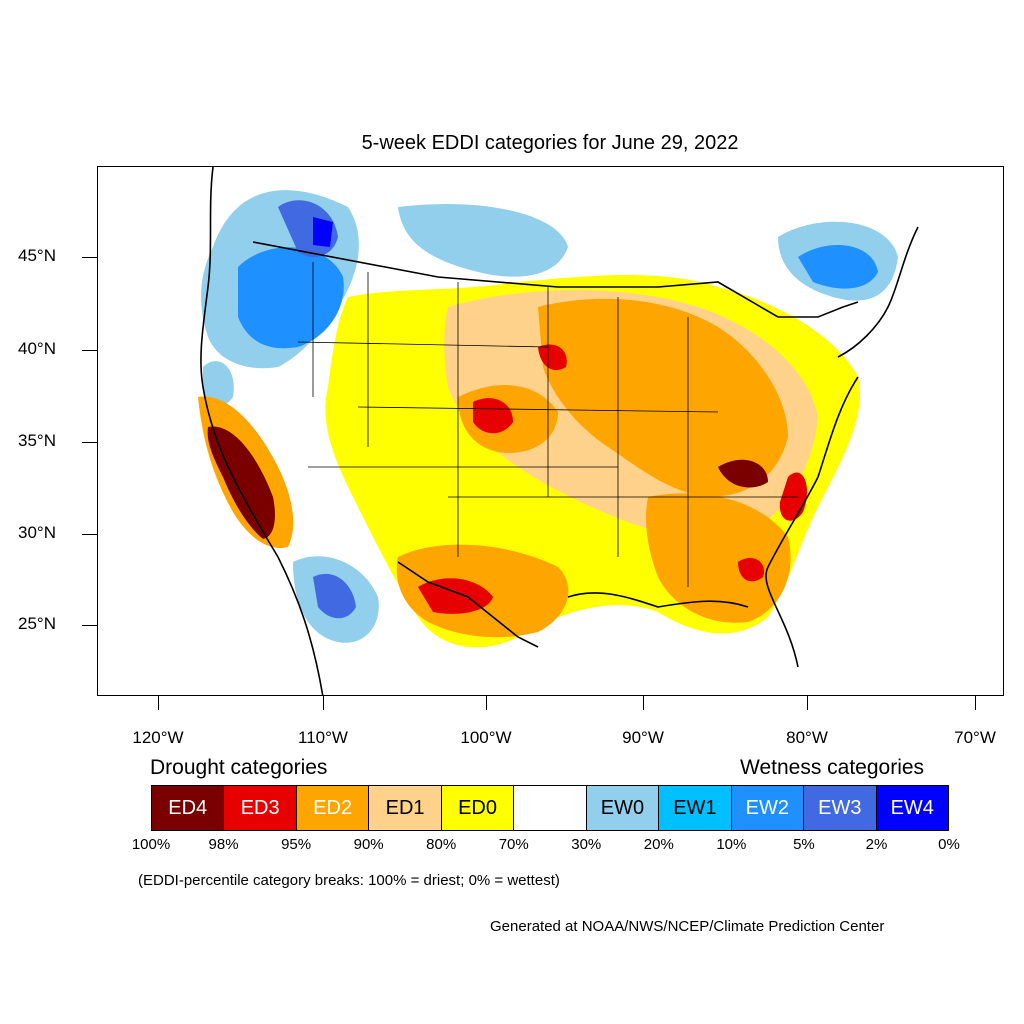 The image size is (1024, 1024). I want to click on percentile-break-label: 70%, so click(513, 844).